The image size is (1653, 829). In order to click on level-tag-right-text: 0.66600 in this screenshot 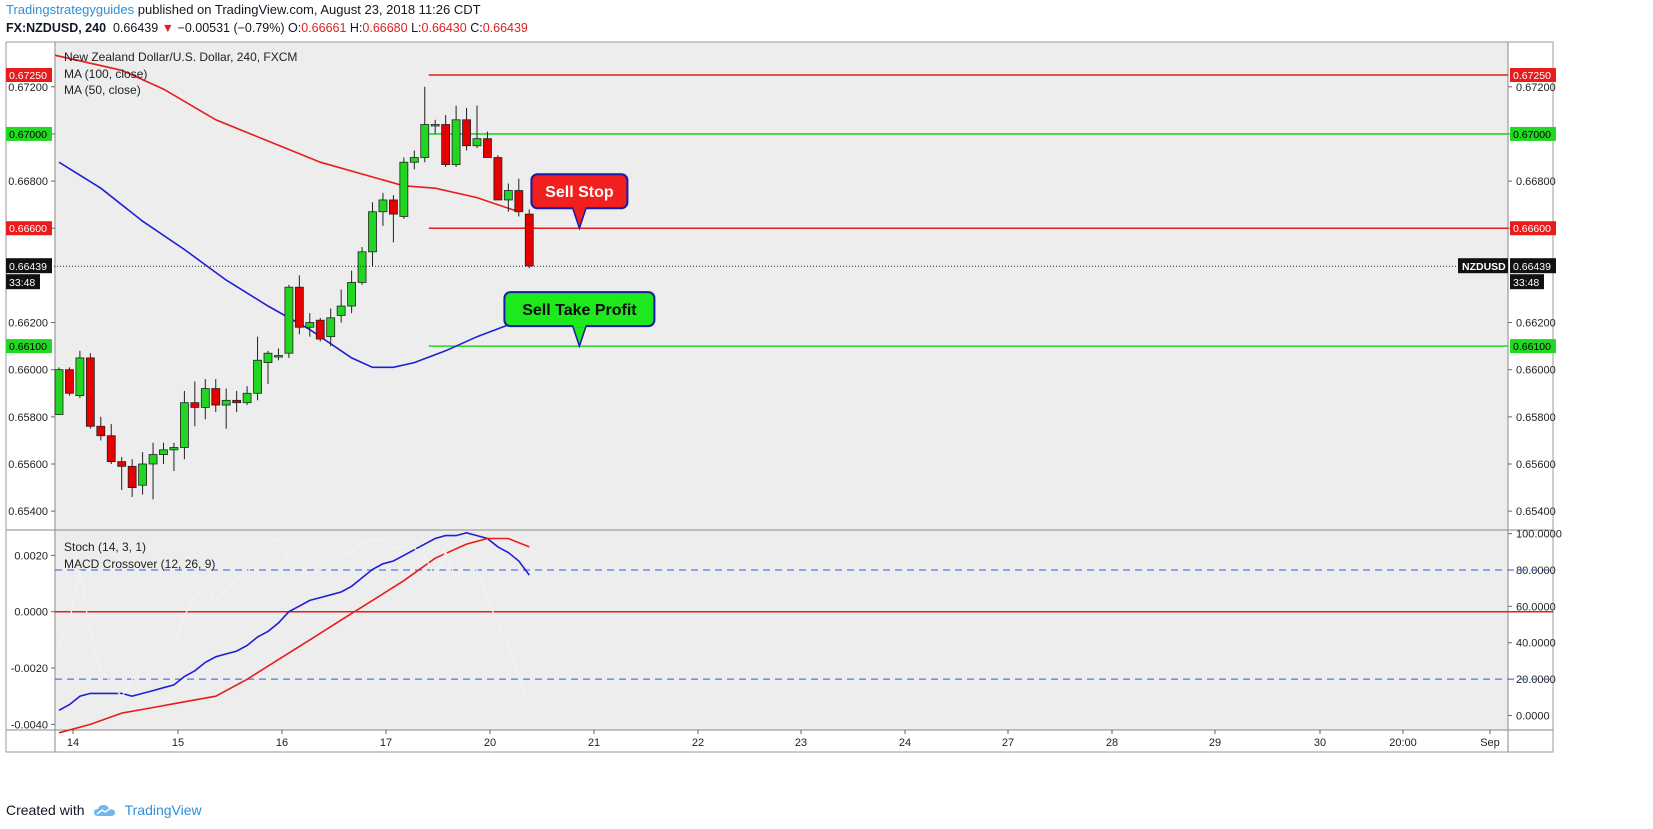, I will do `click(1532, 229)`.